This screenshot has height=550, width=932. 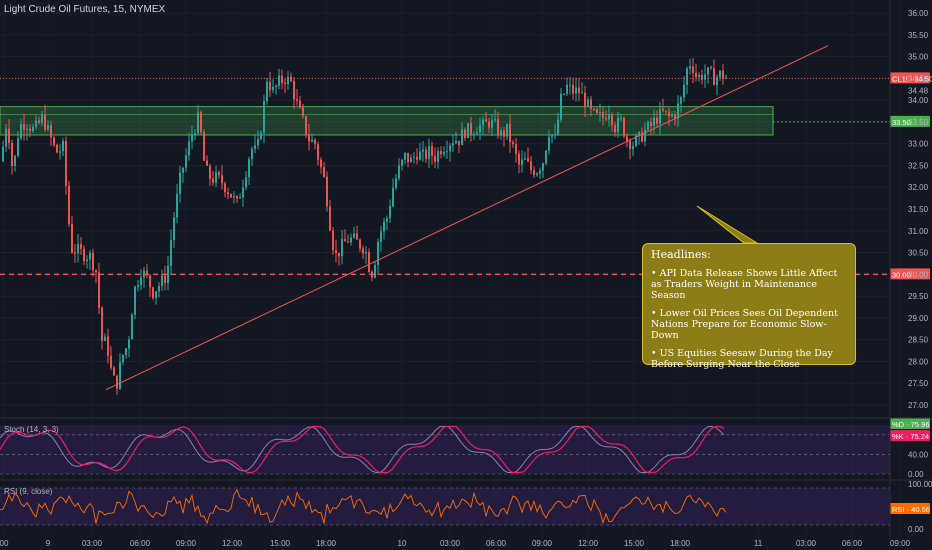 I want to click on last-price-badge-text: CL1! · 34.50, so click(x=912, y=78).